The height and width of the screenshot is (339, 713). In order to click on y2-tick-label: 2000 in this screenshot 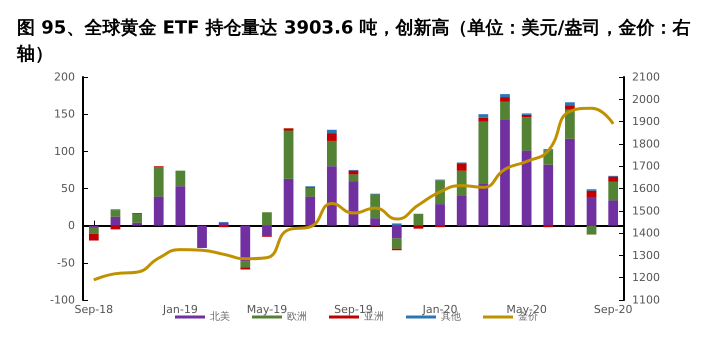, I will do `click(646, 99)`.